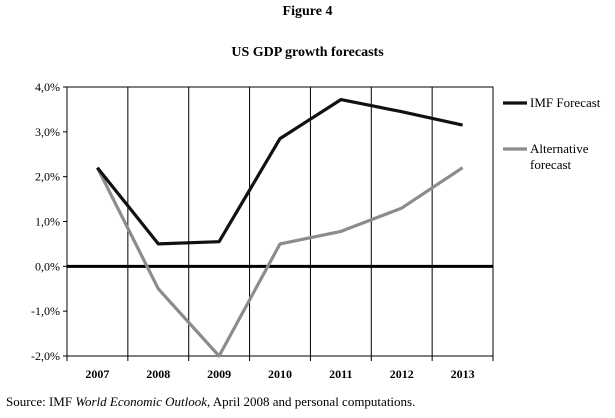 Image resolution: width=615 pixels, height=418 pixels. What do you see at coordinates (559, 148) in the screenshot?
I see `legend-label: Alternative` at bounding box center [559, 148].